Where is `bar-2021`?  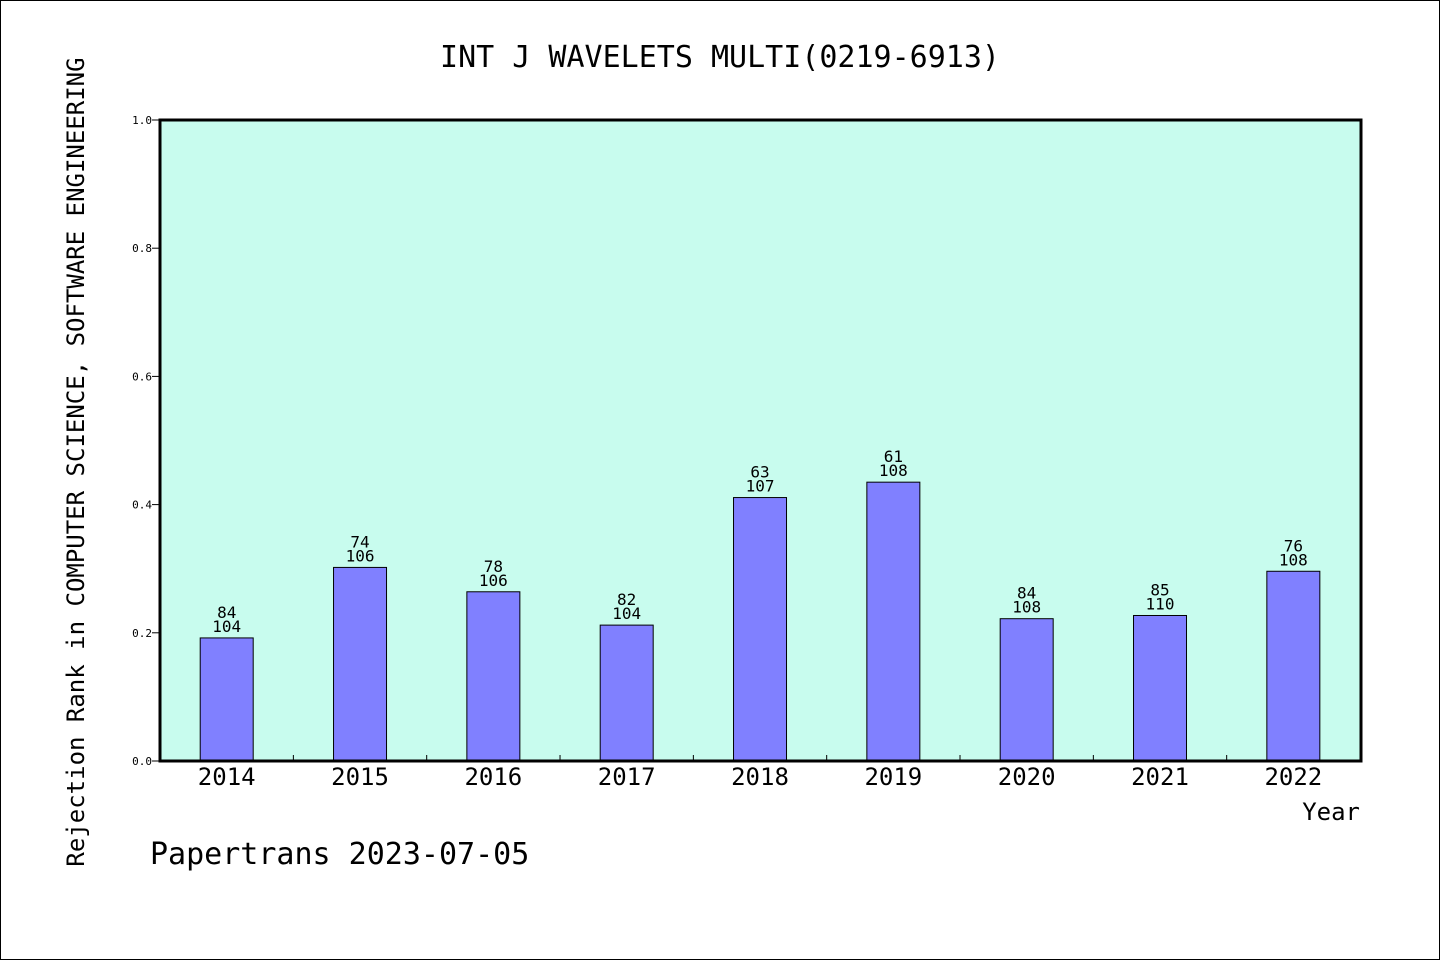 bar-2021 is located at coordinates (1160, 688).